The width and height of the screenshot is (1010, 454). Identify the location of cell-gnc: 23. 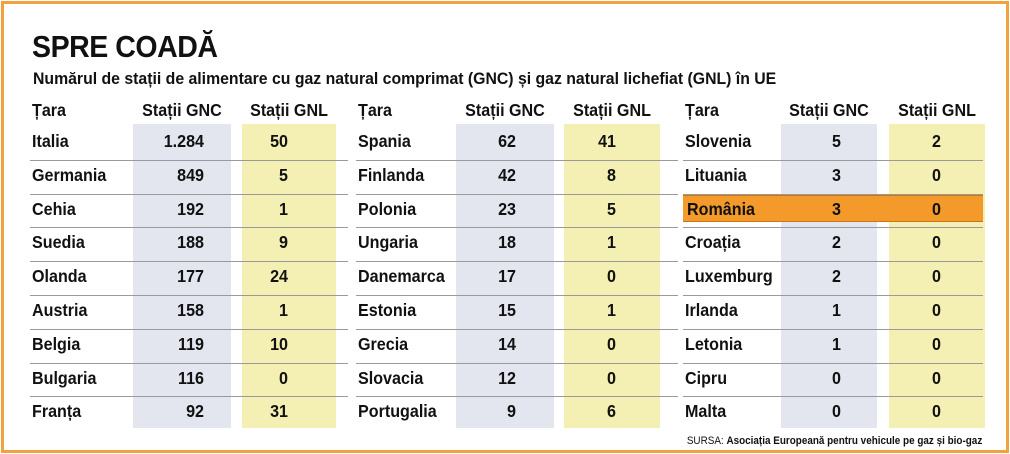
(507, 208).